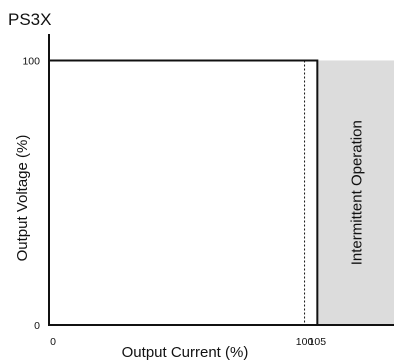 Image resolution: width=400 pixels, height=364 pixels. What do you see at coordinates (37, 326) in the screenshot?
I see `y-tick-label: 0` at bounding box center [37, 326].